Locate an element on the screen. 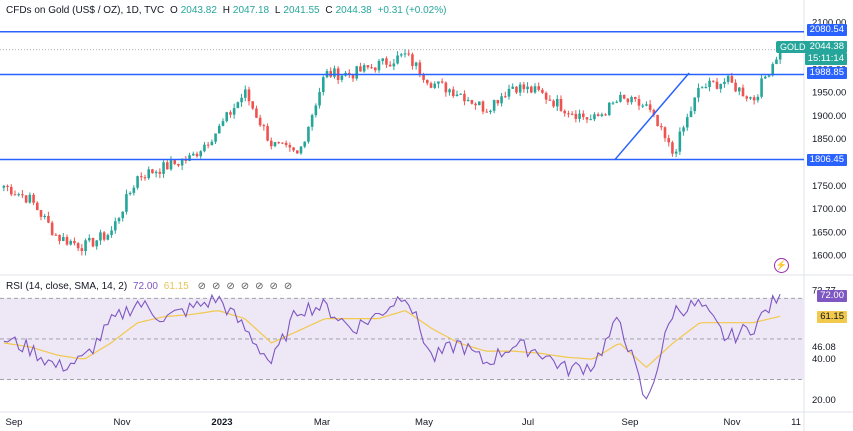  eye-off-icons: ⊘⊘⊘⊘⊘⊘⊘ is located at coordinates (248, 286).